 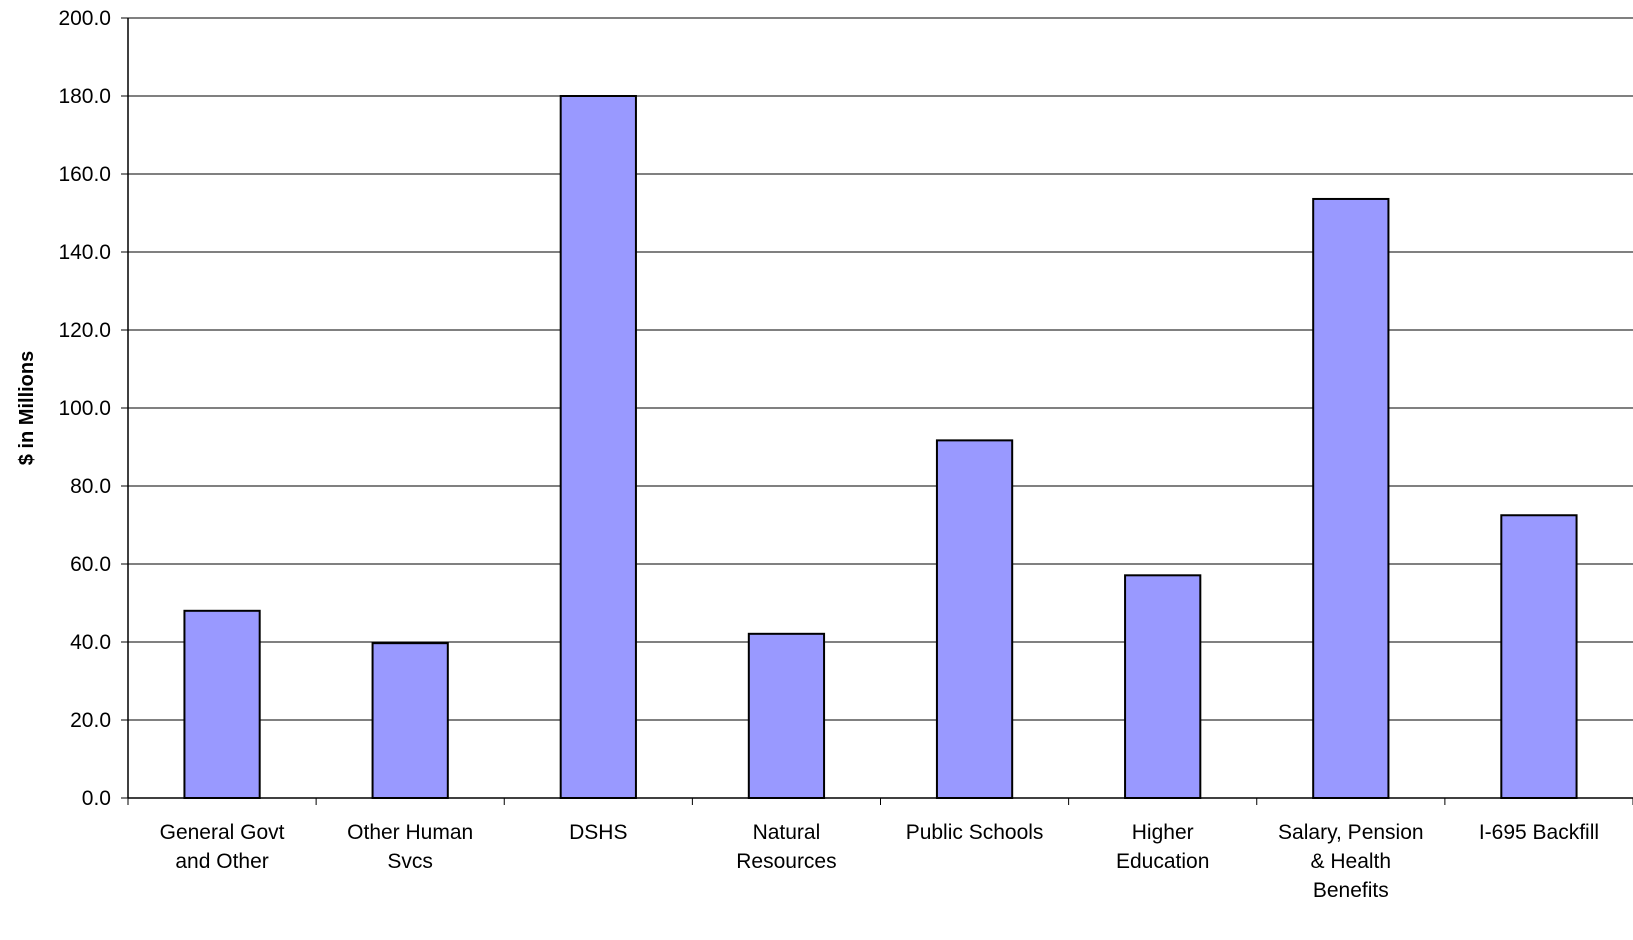 What do you see at coordinates (84, 252) in the screenshot?
I see `y-tick-label: 140.0` at bounding box center [84, 252].